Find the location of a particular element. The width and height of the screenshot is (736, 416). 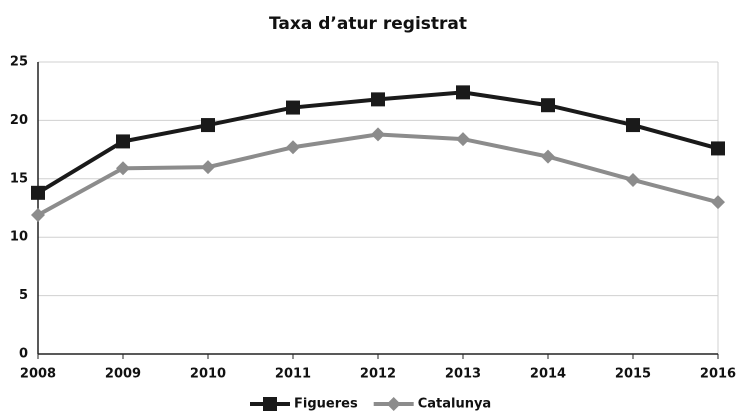

x-tick-label: 2009 is located at coordinates (123, 374).